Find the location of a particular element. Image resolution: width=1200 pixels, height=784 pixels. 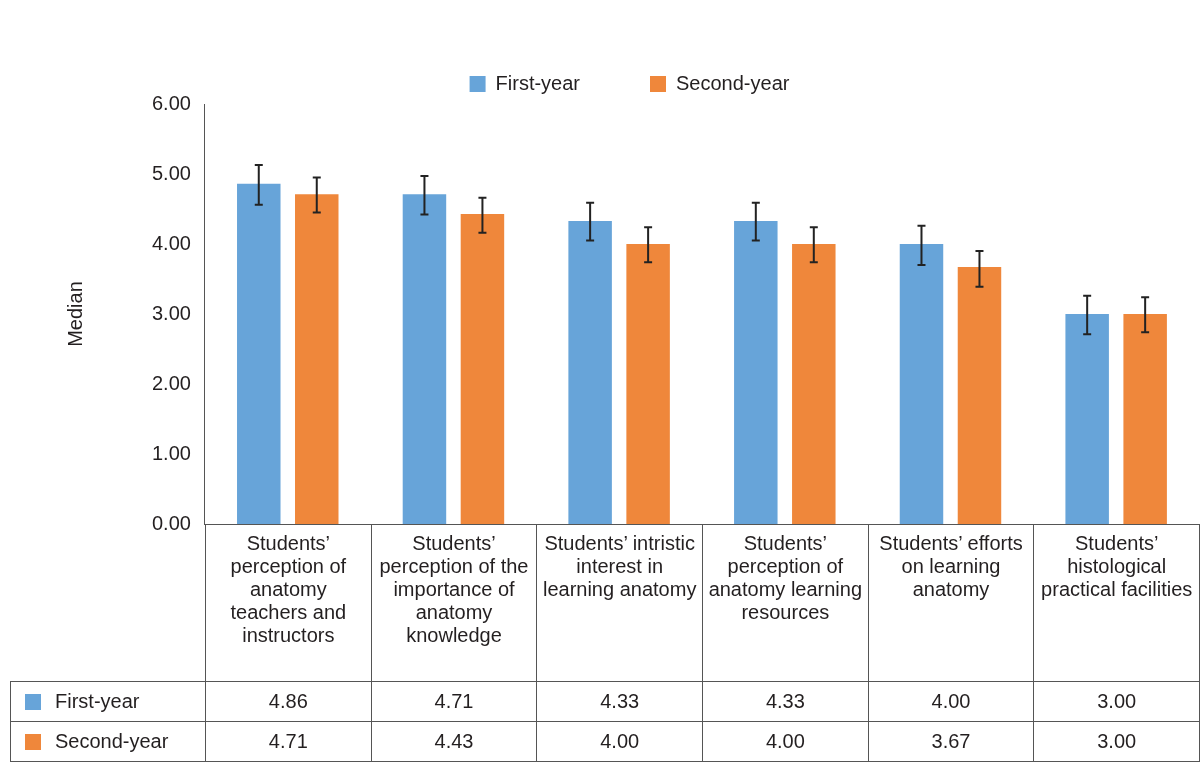

y-tick-label: 5.00 is located at coordinates (171, 172).